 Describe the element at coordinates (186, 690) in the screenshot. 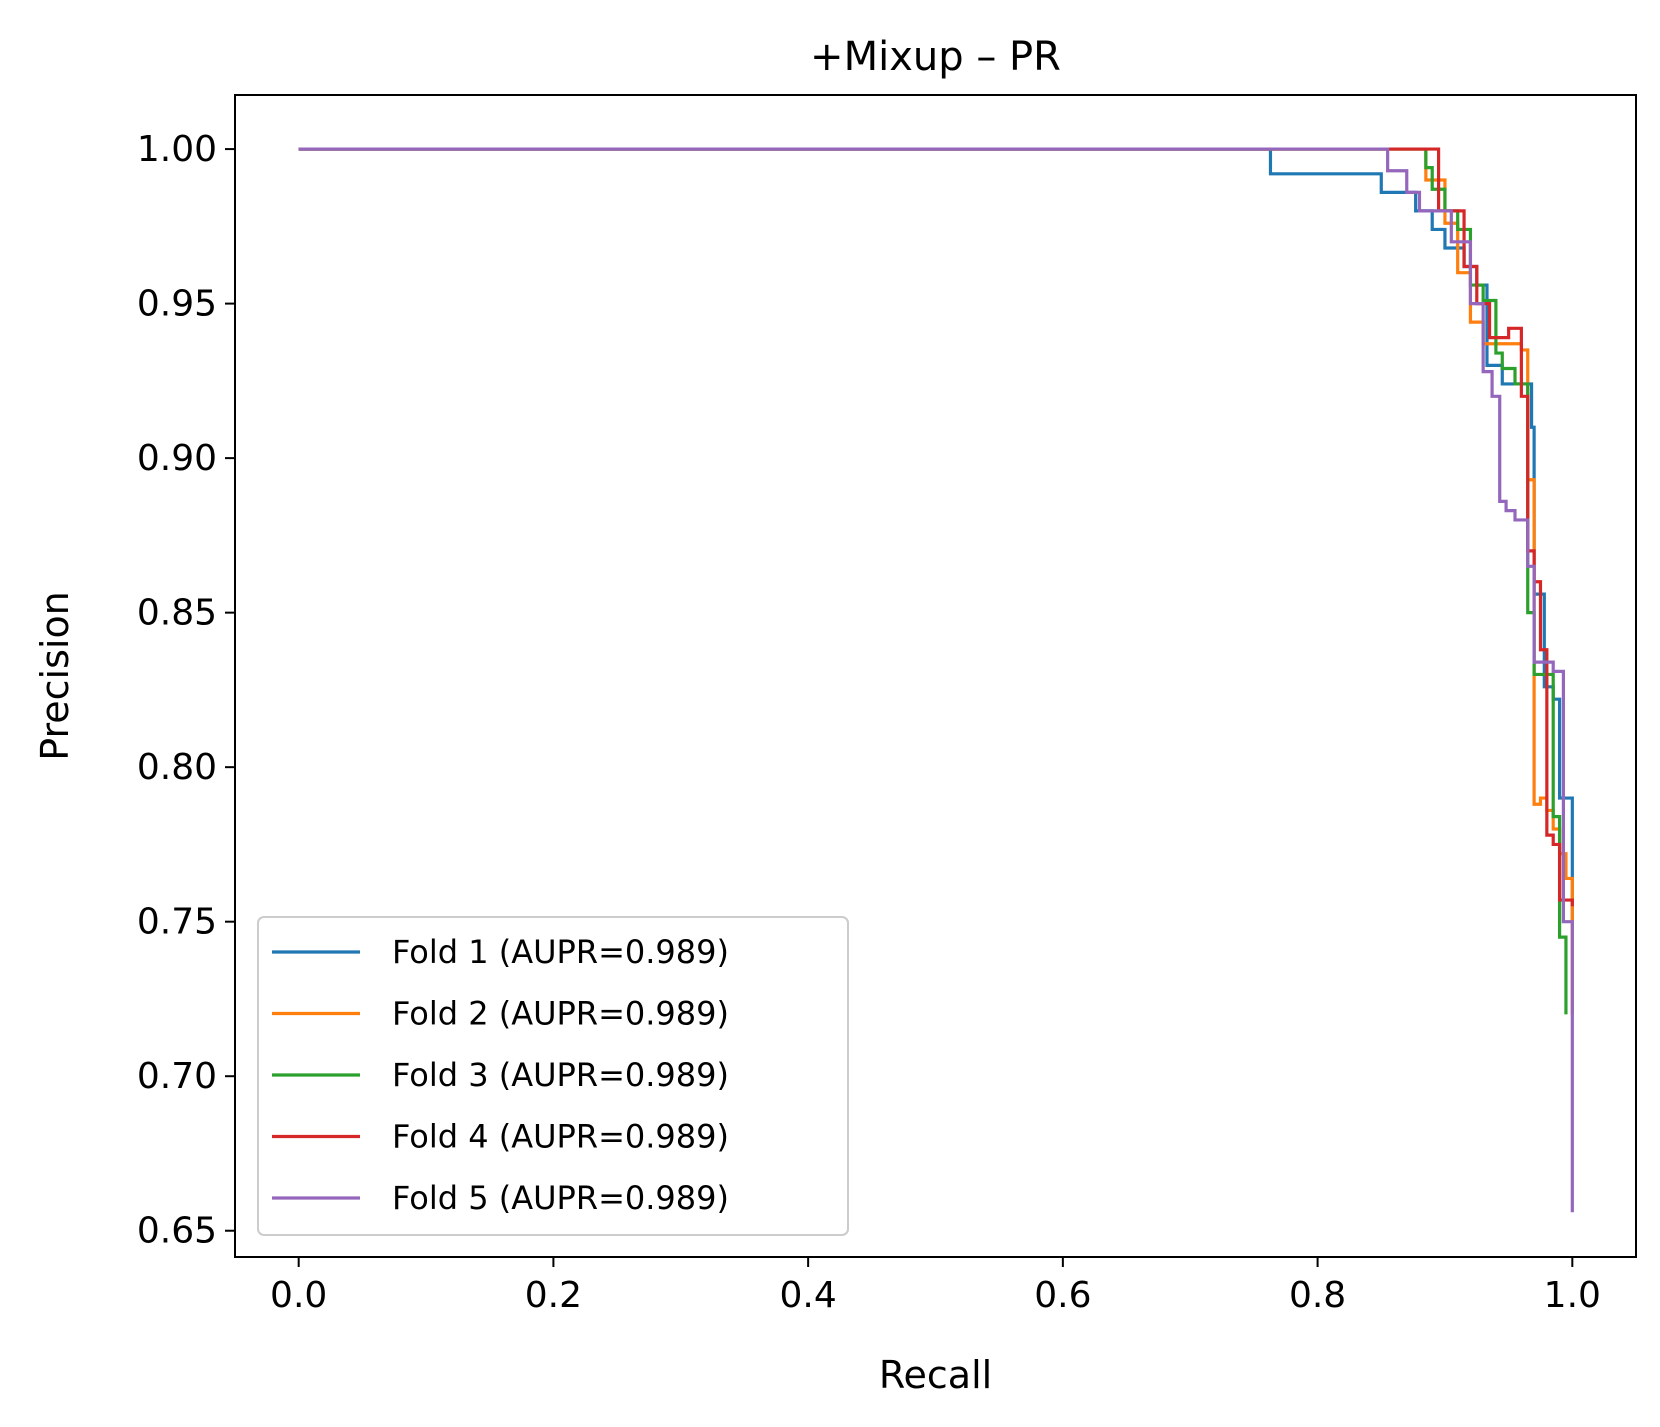

I see `y-ticks: 0.65 0.70 0.75 0.80 0.85 0.90 0.95 1.00` at that location.